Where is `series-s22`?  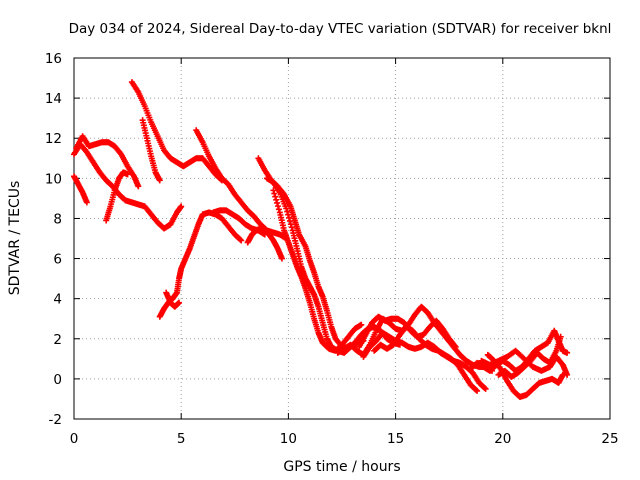
series-s22 is located at coordinates (529, 356).